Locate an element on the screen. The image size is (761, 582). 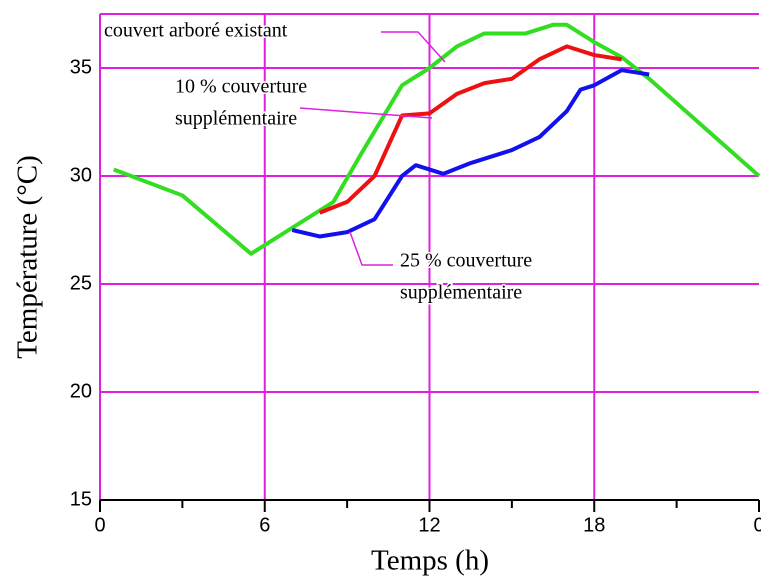
y-tick-label: 15 is located at coordinates (81, 499).